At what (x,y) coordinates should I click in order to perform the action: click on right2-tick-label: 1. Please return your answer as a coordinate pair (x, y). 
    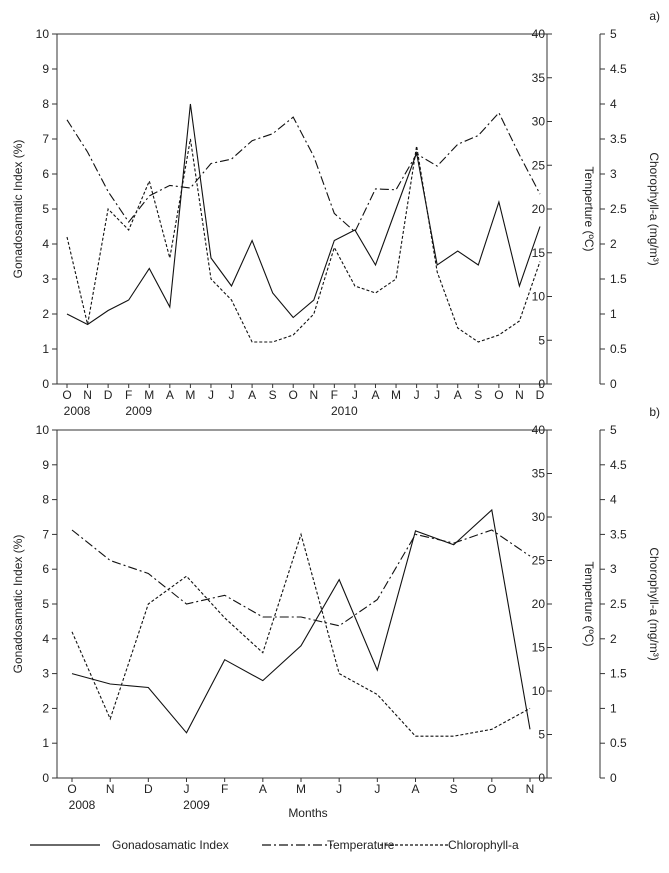
    Looking at the image, I should click on (613, 708).